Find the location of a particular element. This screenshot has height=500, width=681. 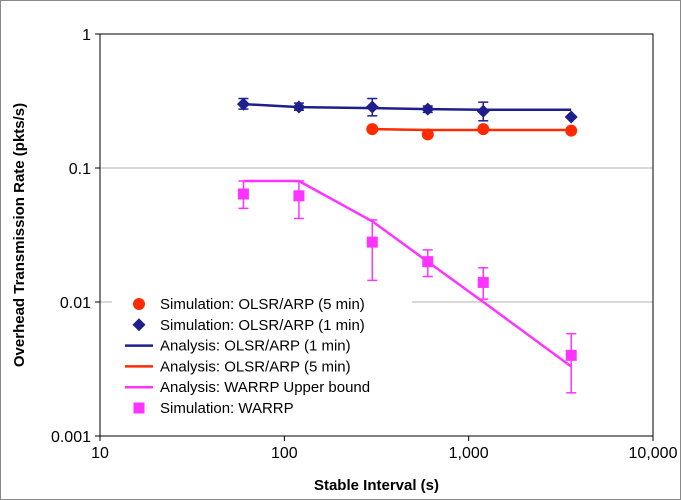

analysis-olsr-arp-1-min-legend-label: Analysis: OLSR/ARP (1 min) is located at coordinates (255, 346).